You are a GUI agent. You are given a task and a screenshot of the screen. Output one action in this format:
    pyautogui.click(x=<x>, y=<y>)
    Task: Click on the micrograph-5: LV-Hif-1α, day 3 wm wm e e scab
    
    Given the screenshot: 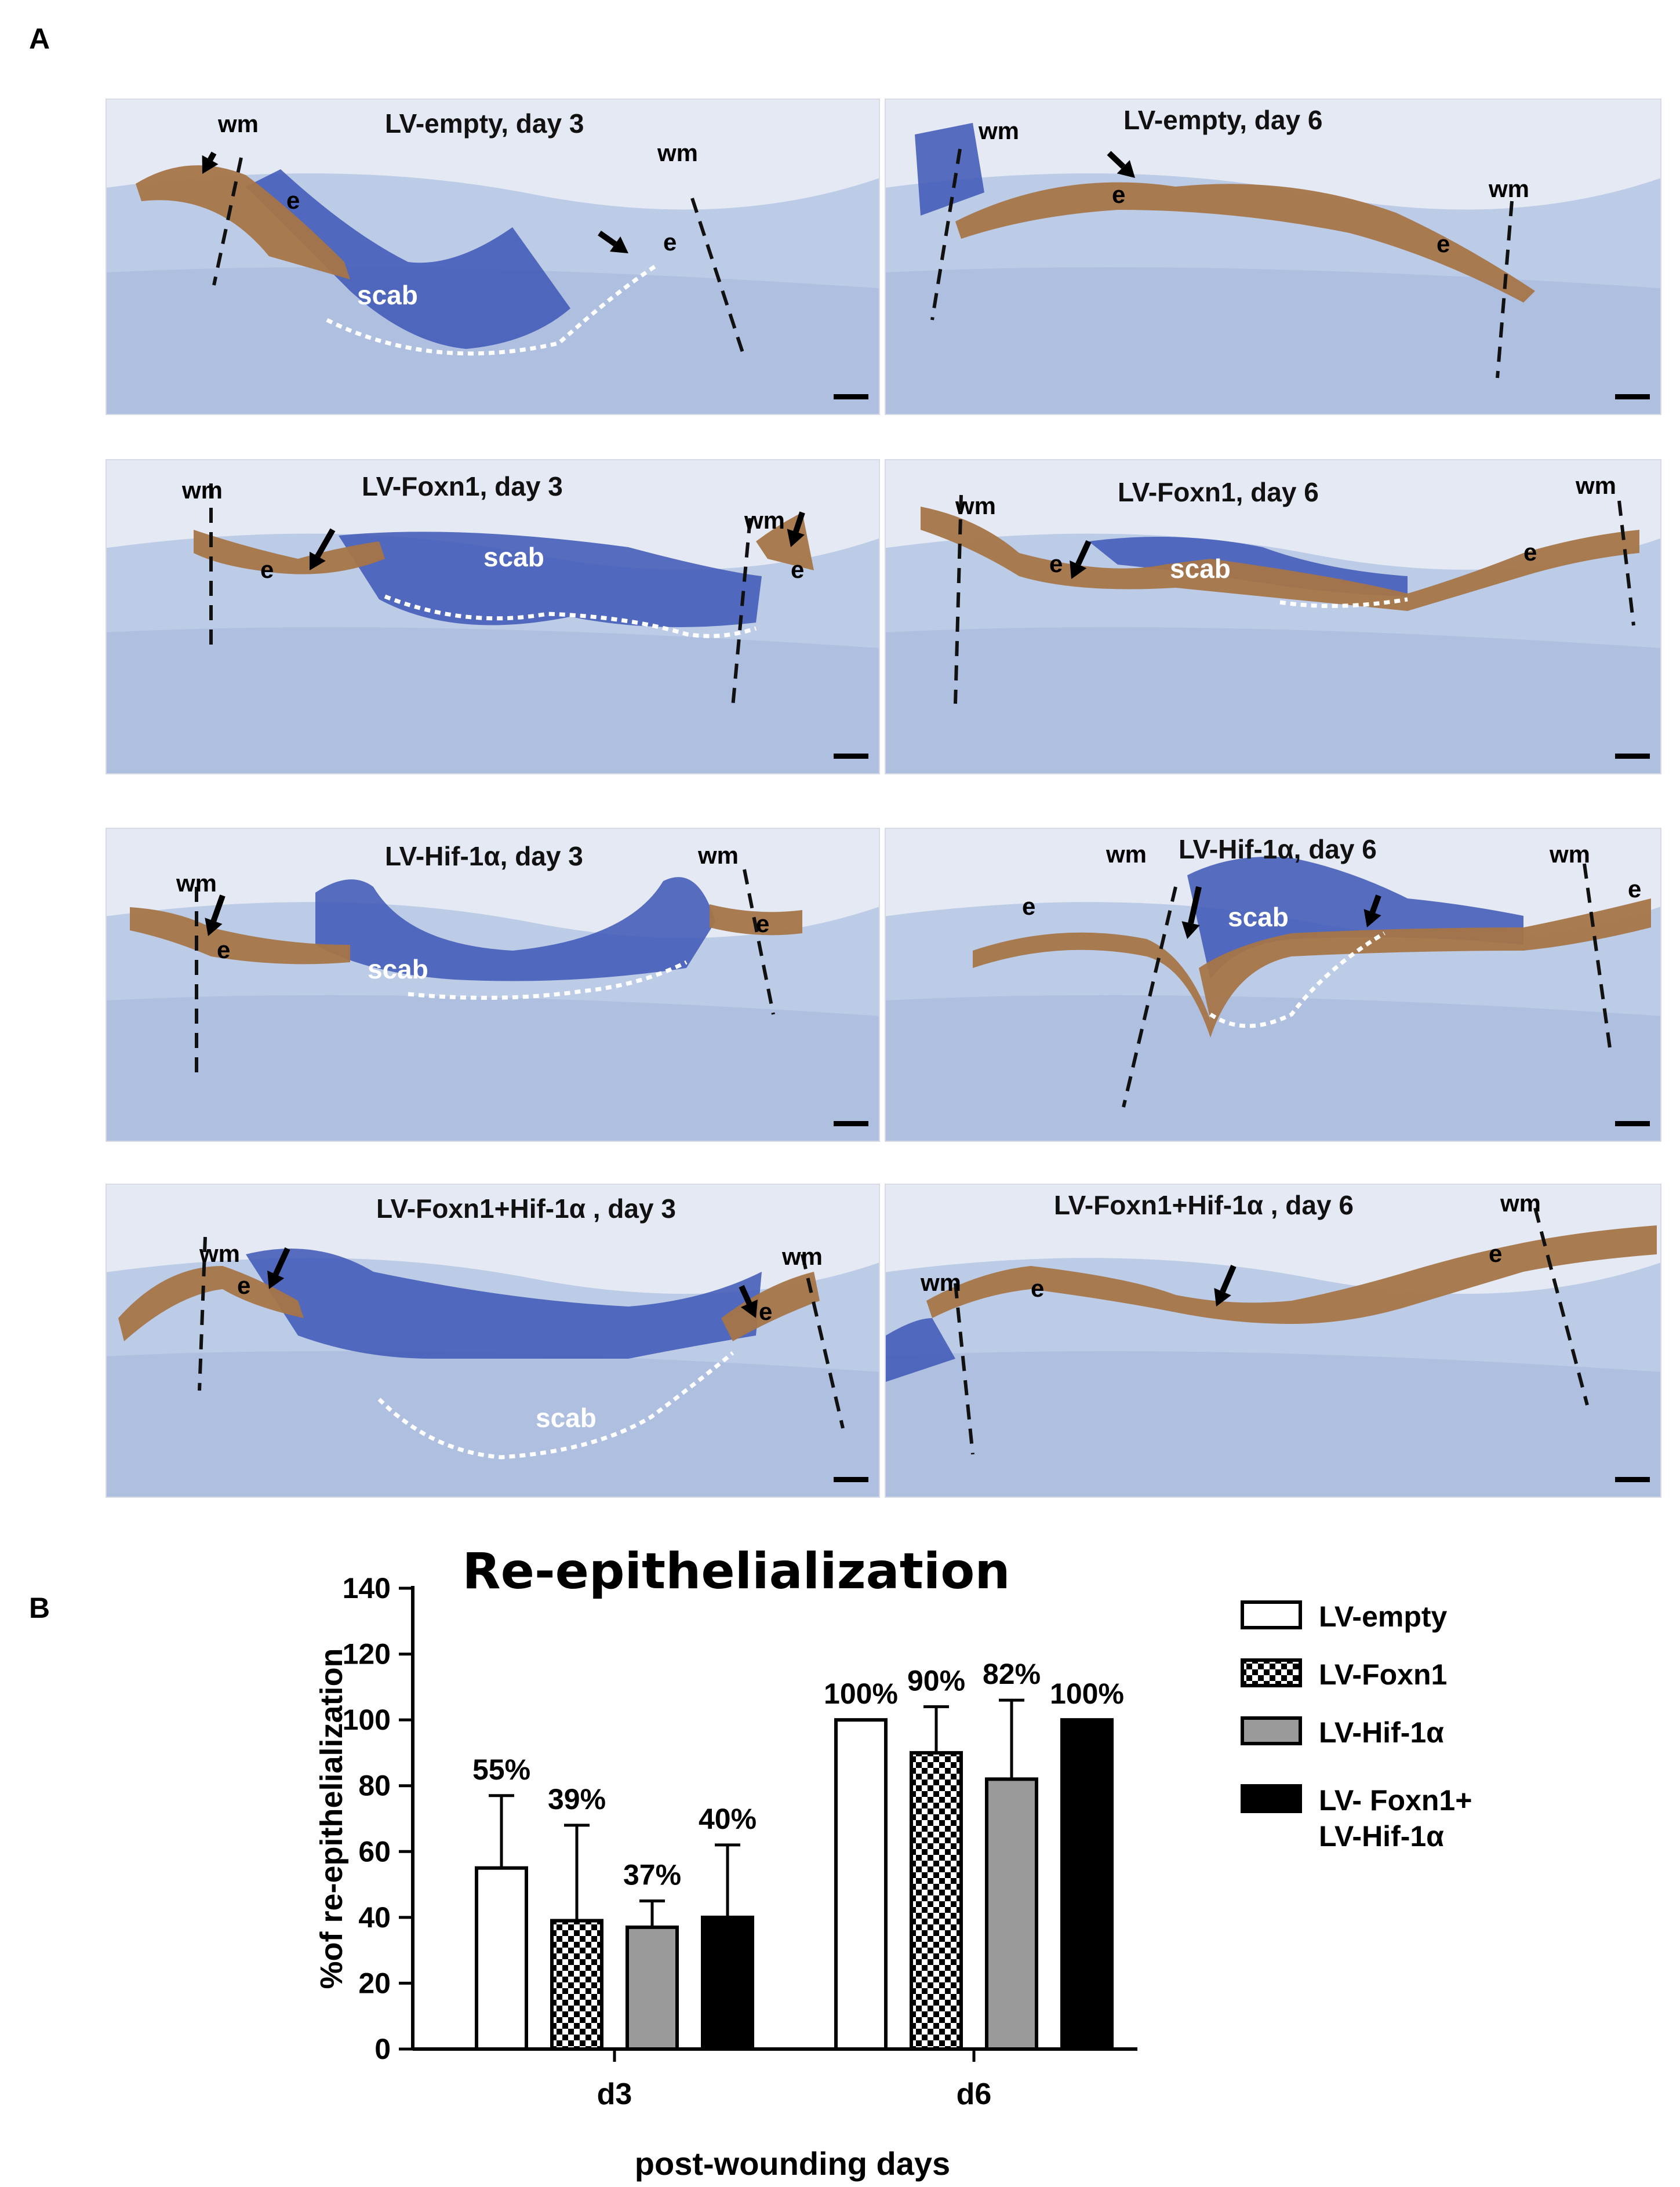 What is the action you would take?
    pyautogui.click(x=493, y=985)
    